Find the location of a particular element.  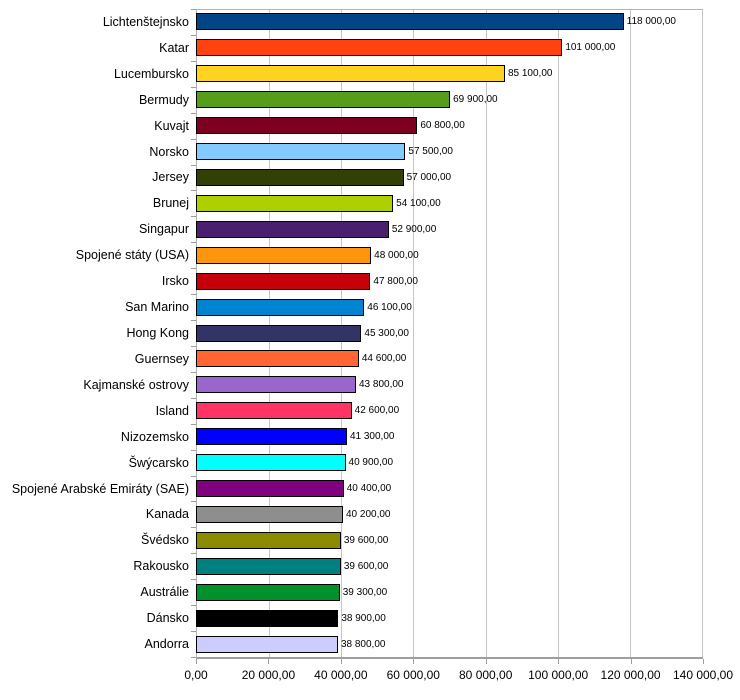

category-label: Rakousko is located at coordinates (161, 566).